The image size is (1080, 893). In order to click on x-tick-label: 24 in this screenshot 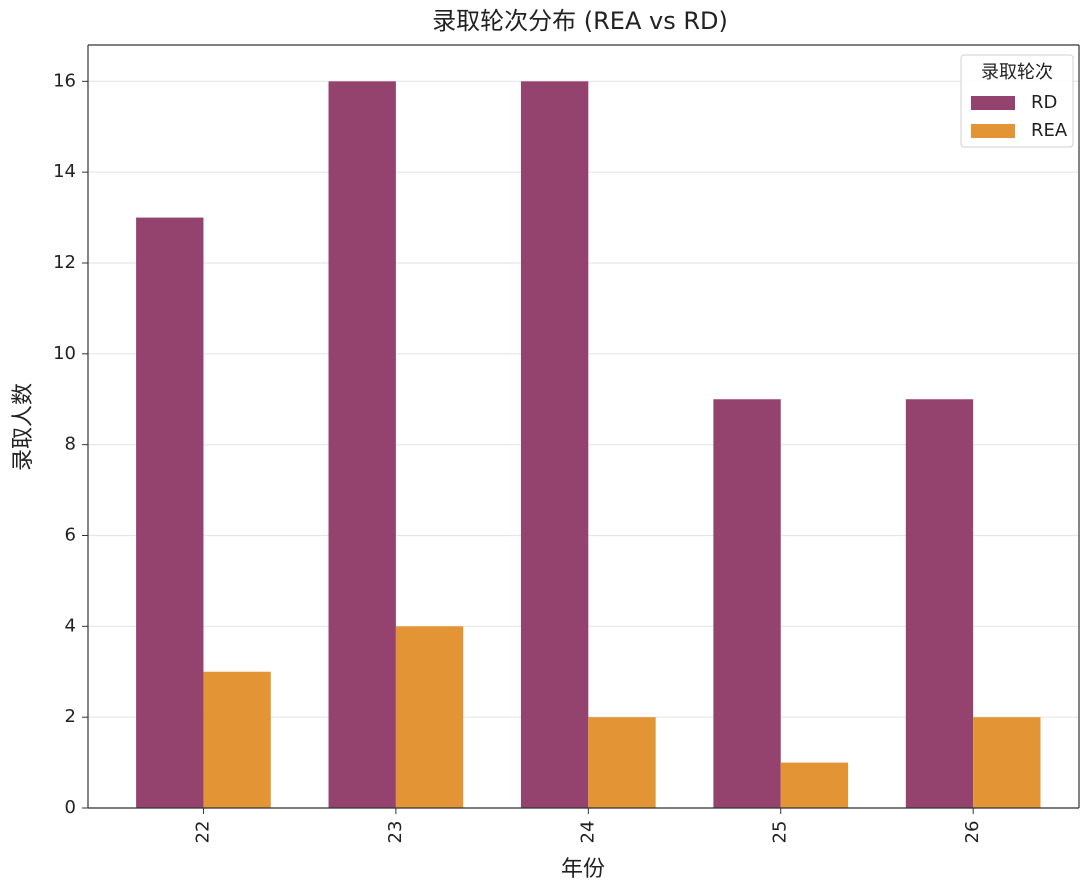, I will do `click(587, 832)`.